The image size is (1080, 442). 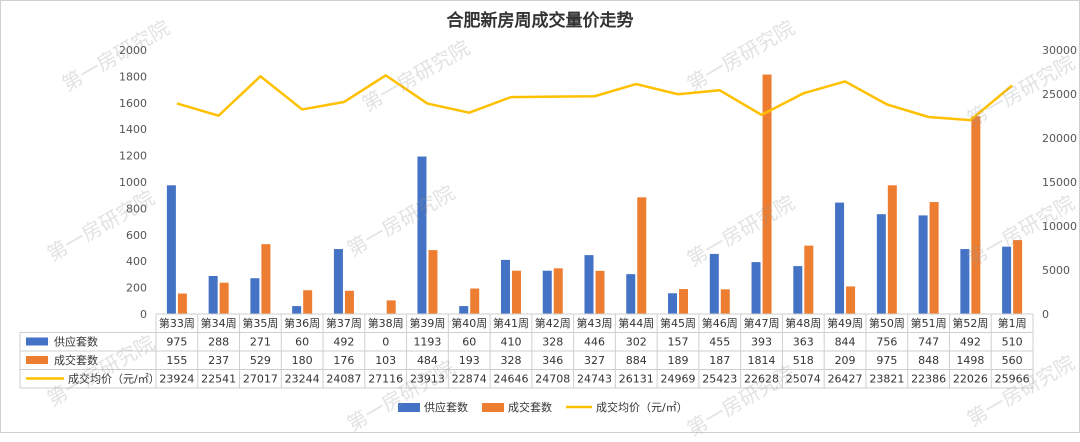 What do you see at coordinates (886, 379) in the screenshot?
I see `table-value: 23821` at bounding box center [886, 379].